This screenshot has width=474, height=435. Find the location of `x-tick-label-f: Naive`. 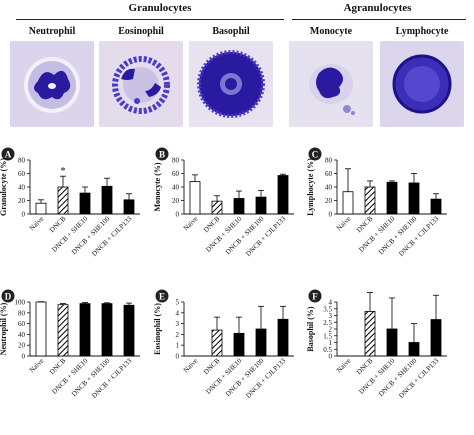

x-tick-label-f: Naive is located at coordinates (343, 365).